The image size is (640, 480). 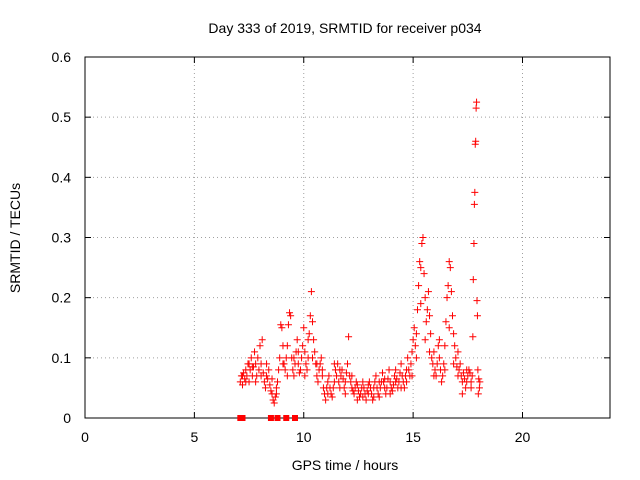 What do you see at coordinates (15, 238) in the screenshot?
I see `y-axis-label: SRMTID / TECUs` at bounding box center [15, 238].